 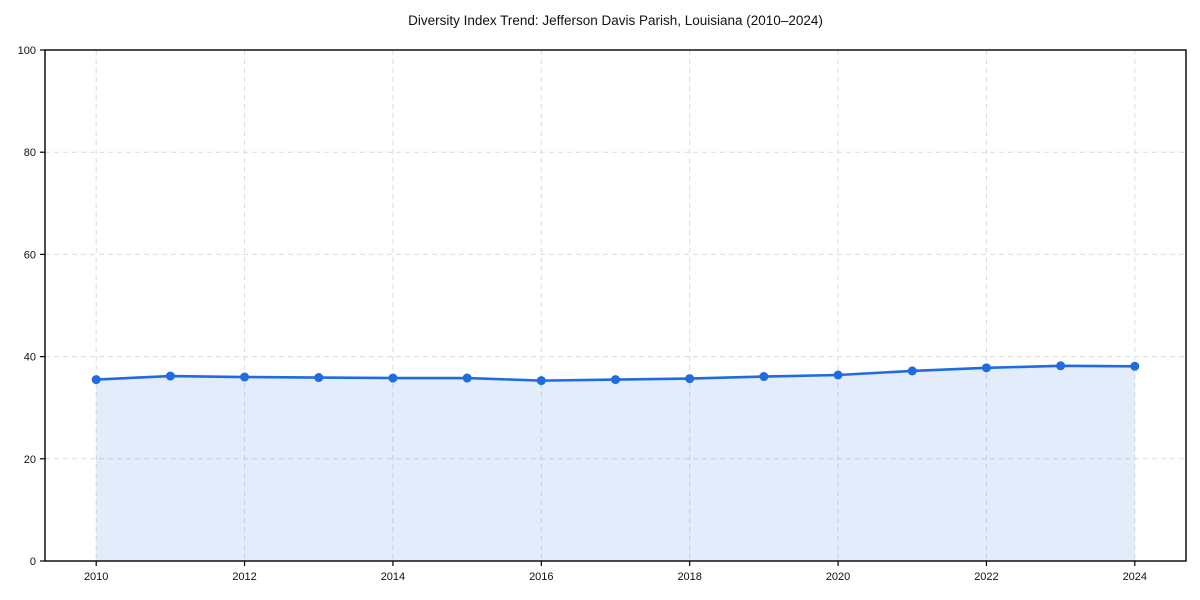 What do you see at coordinates (27, 51) in the screenshot?
I see `y-axis-tick-label: 100` at bounding box center [27, 51].